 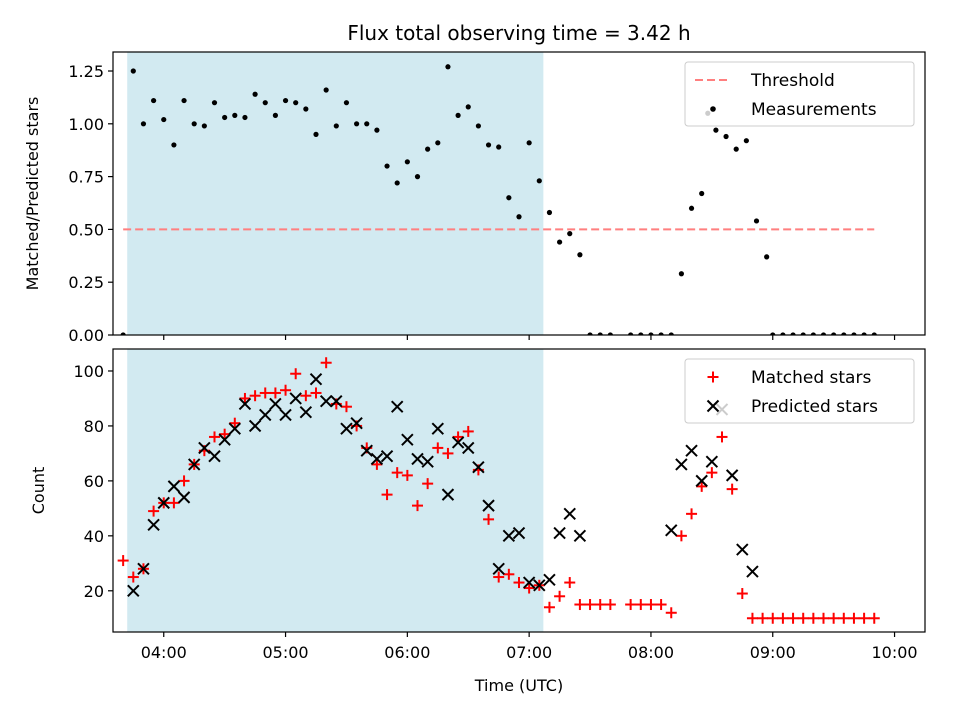 I want to click on y-tick-label: 100, so click(x=88, y=371).